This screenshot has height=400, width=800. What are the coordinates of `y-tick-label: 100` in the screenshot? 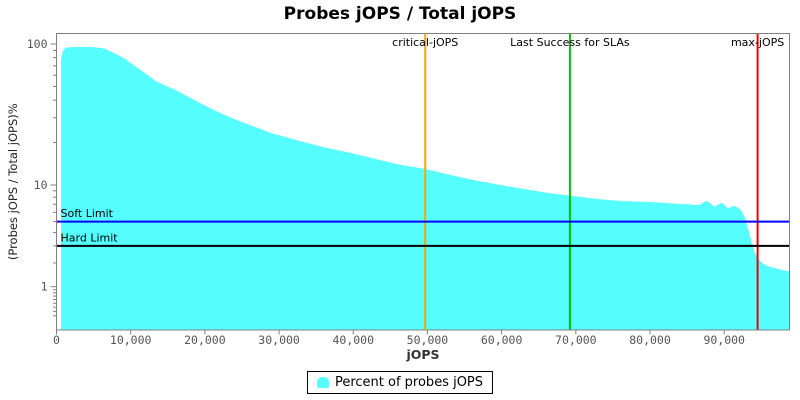 It's located at (37, 44).